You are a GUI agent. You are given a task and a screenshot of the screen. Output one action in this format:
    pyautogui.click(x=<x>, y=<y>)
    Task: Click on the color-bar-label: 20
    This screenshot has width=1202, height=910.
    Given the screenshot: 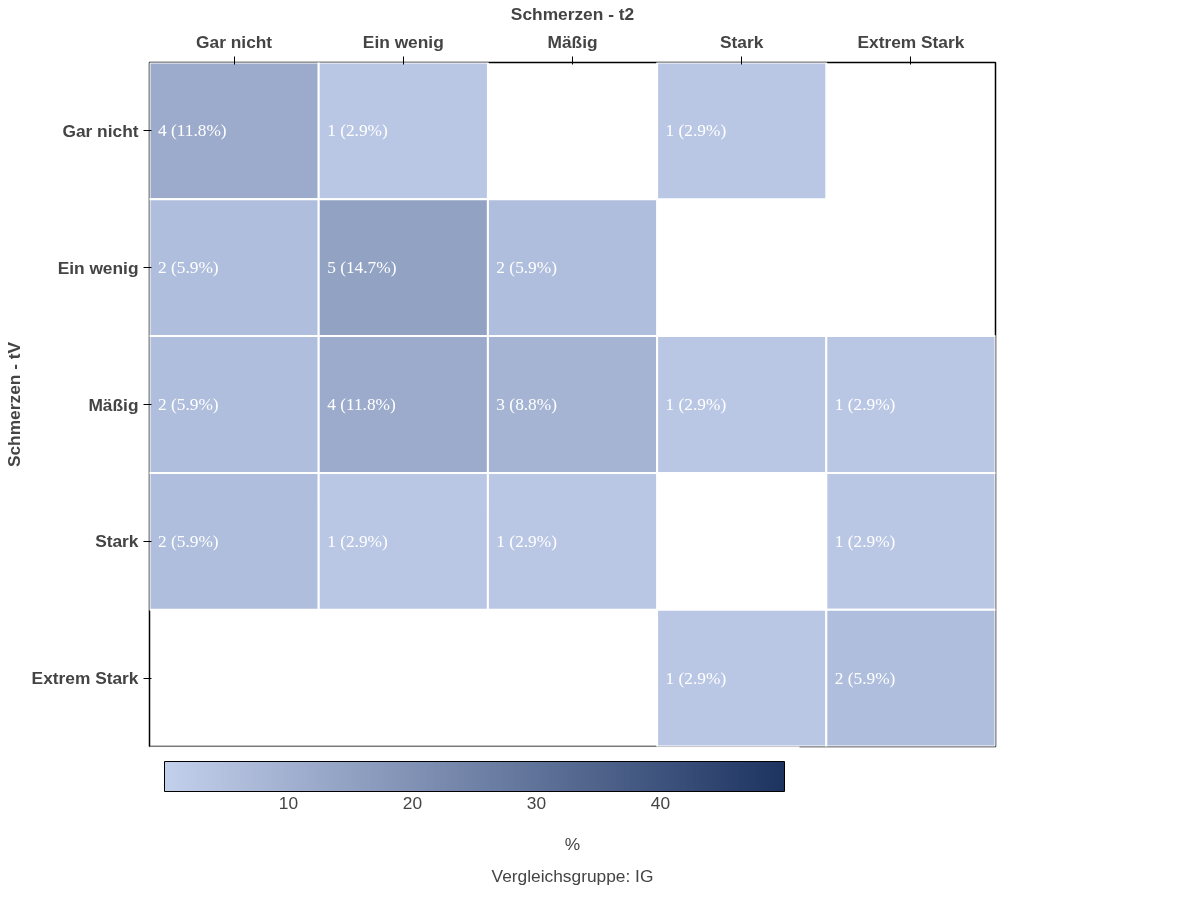 What is the action you would take?
    pyautogui.click(x=412, y=802)
    